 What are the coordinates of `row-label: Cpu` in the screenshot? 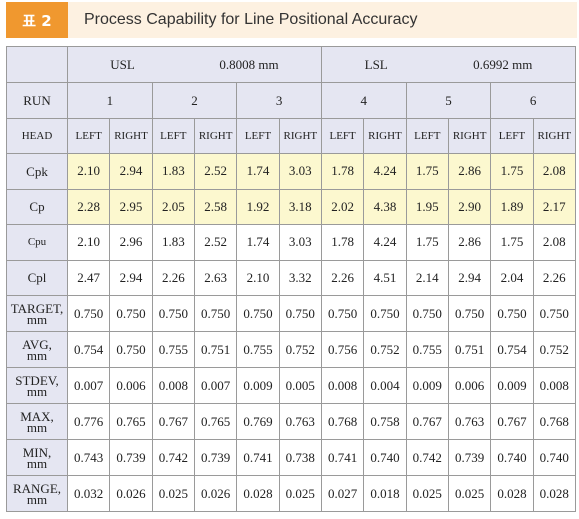 It's located at (37, 242).